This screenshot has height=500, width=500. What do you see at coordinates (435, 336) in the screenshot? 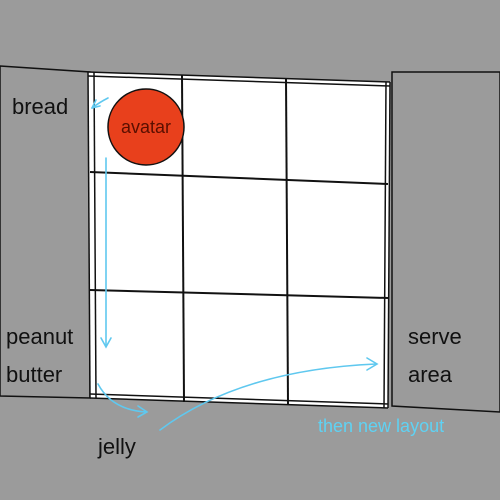
I see `station-serve-label: serve` at bounding box center [435, 336].